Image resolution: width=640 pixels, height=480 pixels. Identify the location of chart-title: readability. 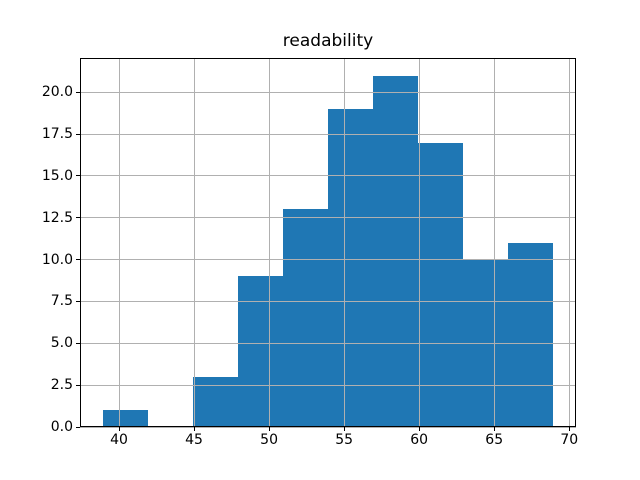
(328, 41).